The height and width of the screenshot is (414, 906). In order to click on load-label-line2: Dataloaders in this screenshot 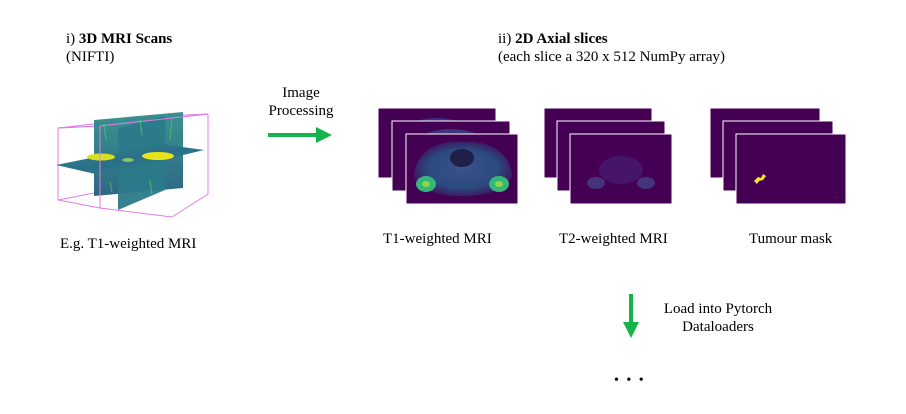, I will do `click(718, 327)`.